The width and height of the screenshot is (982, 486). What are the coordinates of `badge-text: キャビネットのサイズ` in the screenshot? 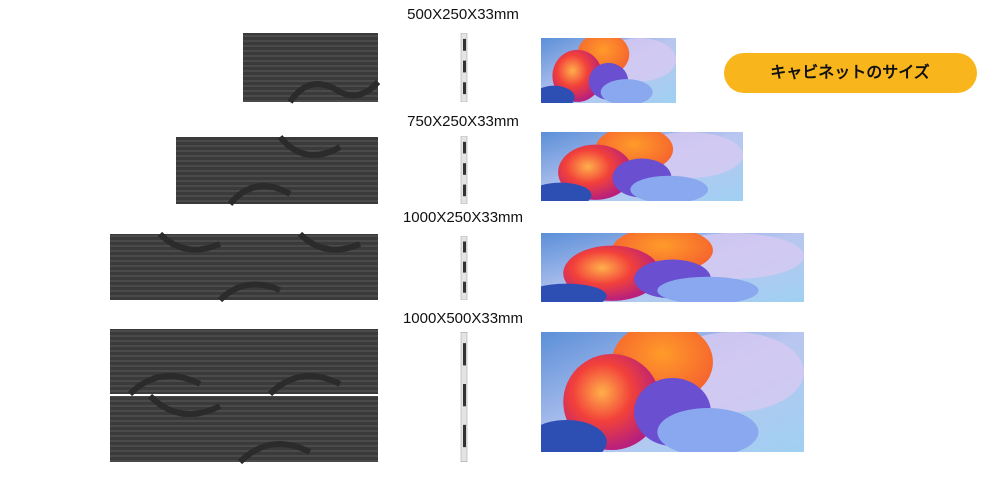 It's located at (850, 72).